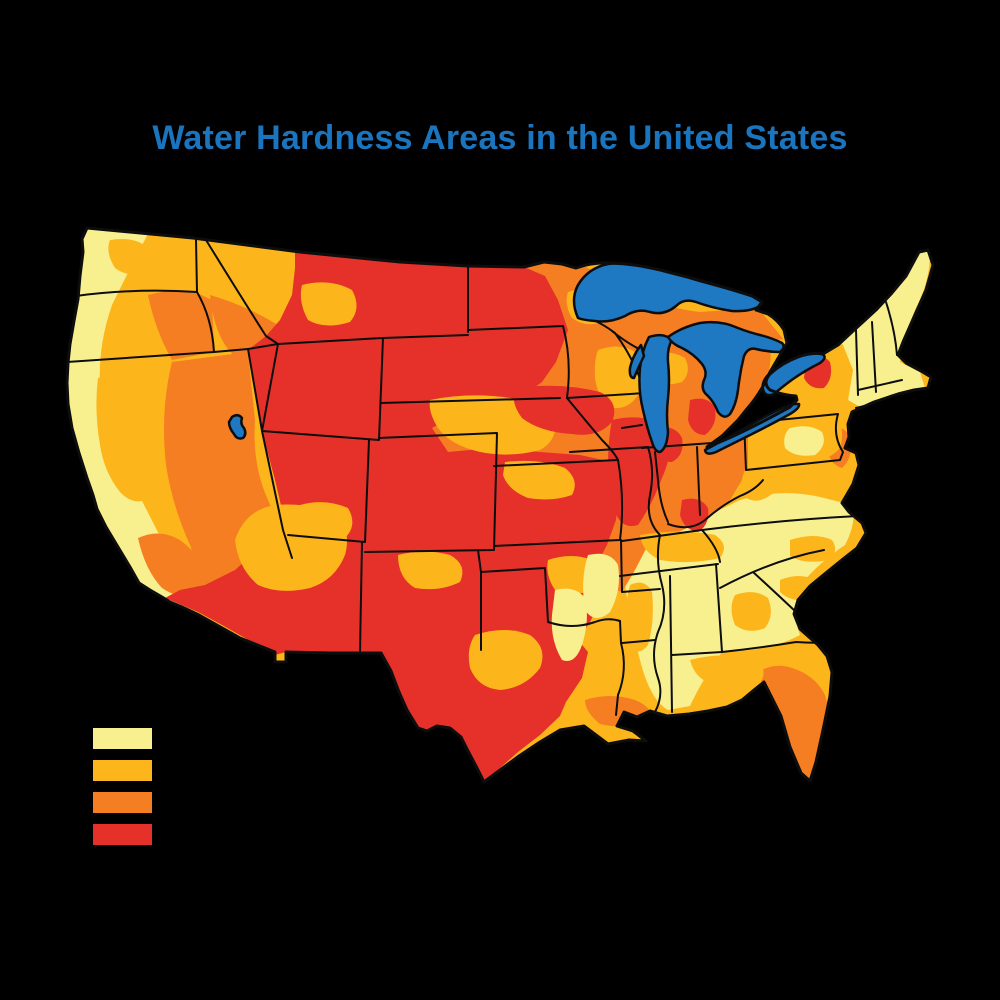  I want to click on lakes, so click(526, 358).